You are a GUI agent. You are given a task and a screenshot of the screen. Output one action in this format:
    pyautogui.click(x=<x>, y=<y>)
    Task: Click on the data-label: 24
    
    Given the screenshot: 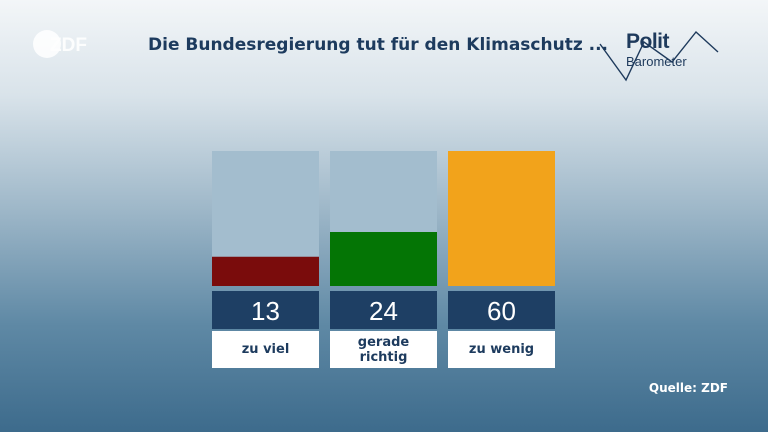 What is the action you would take?
    pyautogui.click(x=383, y=311)
    